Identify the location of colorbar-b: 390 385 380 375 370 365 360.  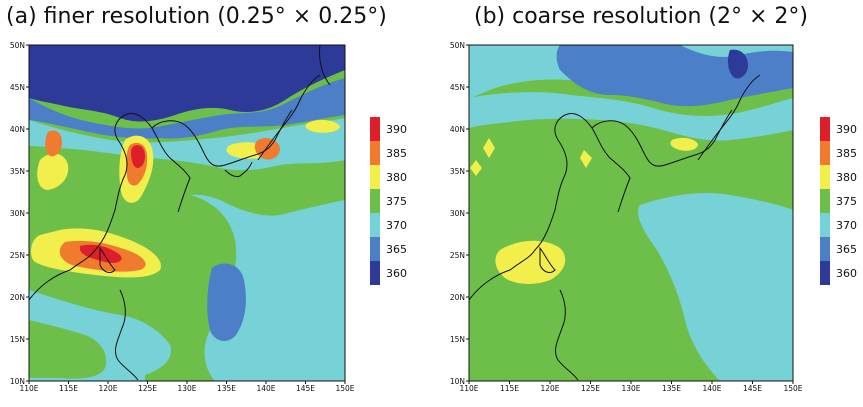
(838, 201).